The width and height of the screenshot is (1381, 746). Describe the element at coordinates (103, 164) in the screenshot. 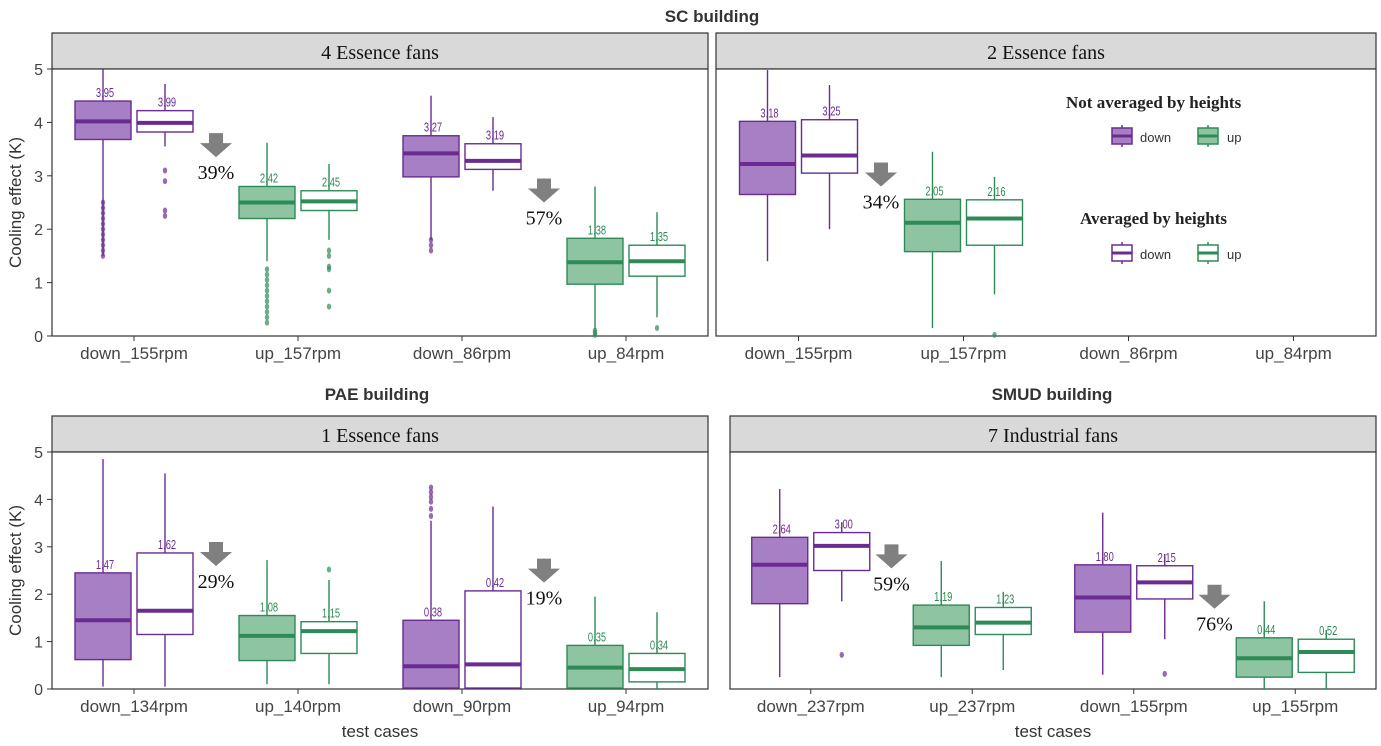

I see `box-down-not-averaged: 3.95` at that location.